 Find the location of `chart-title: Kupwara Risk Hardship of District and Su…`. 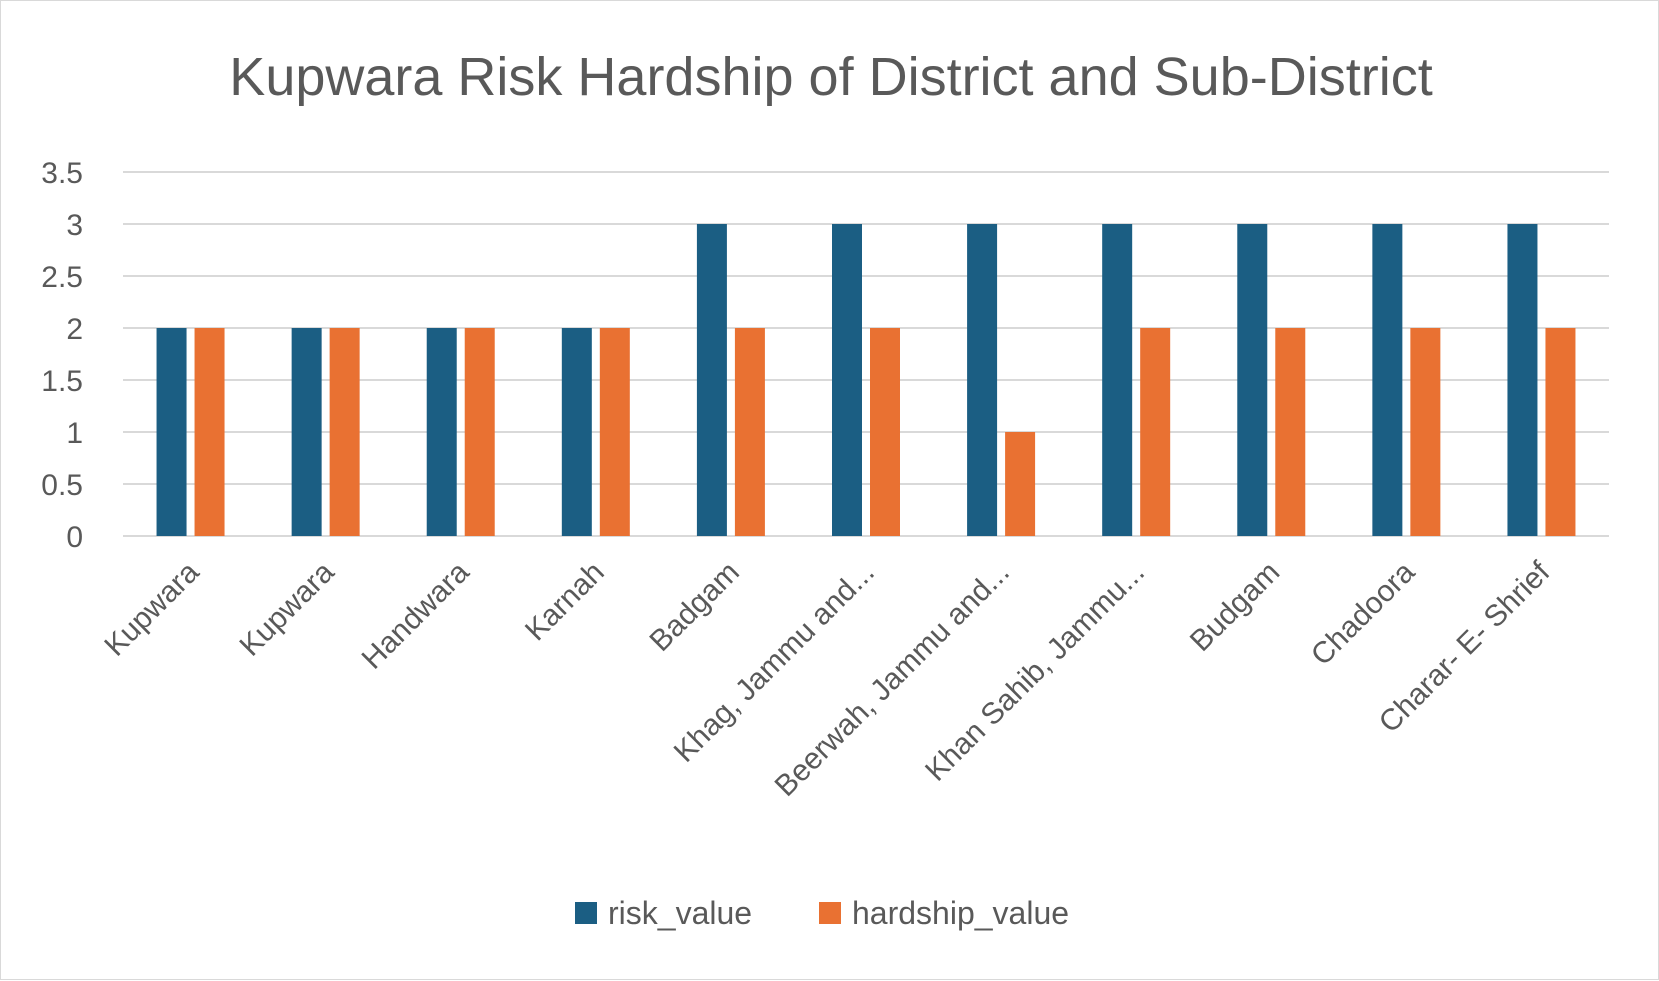

chart-title: Kupwara Risk Hardship of District and Su… is located at coordinates (830, 77).